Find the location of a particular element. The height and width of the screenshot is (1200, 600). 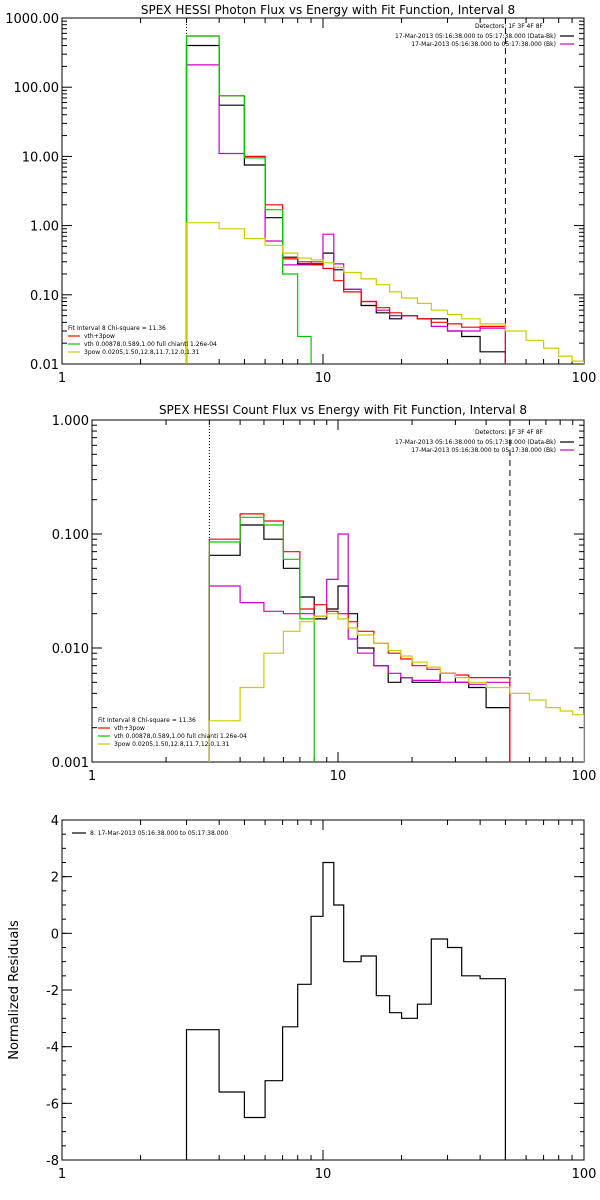

y-tick-label: 0.01 is located at coordinates (44, 365).